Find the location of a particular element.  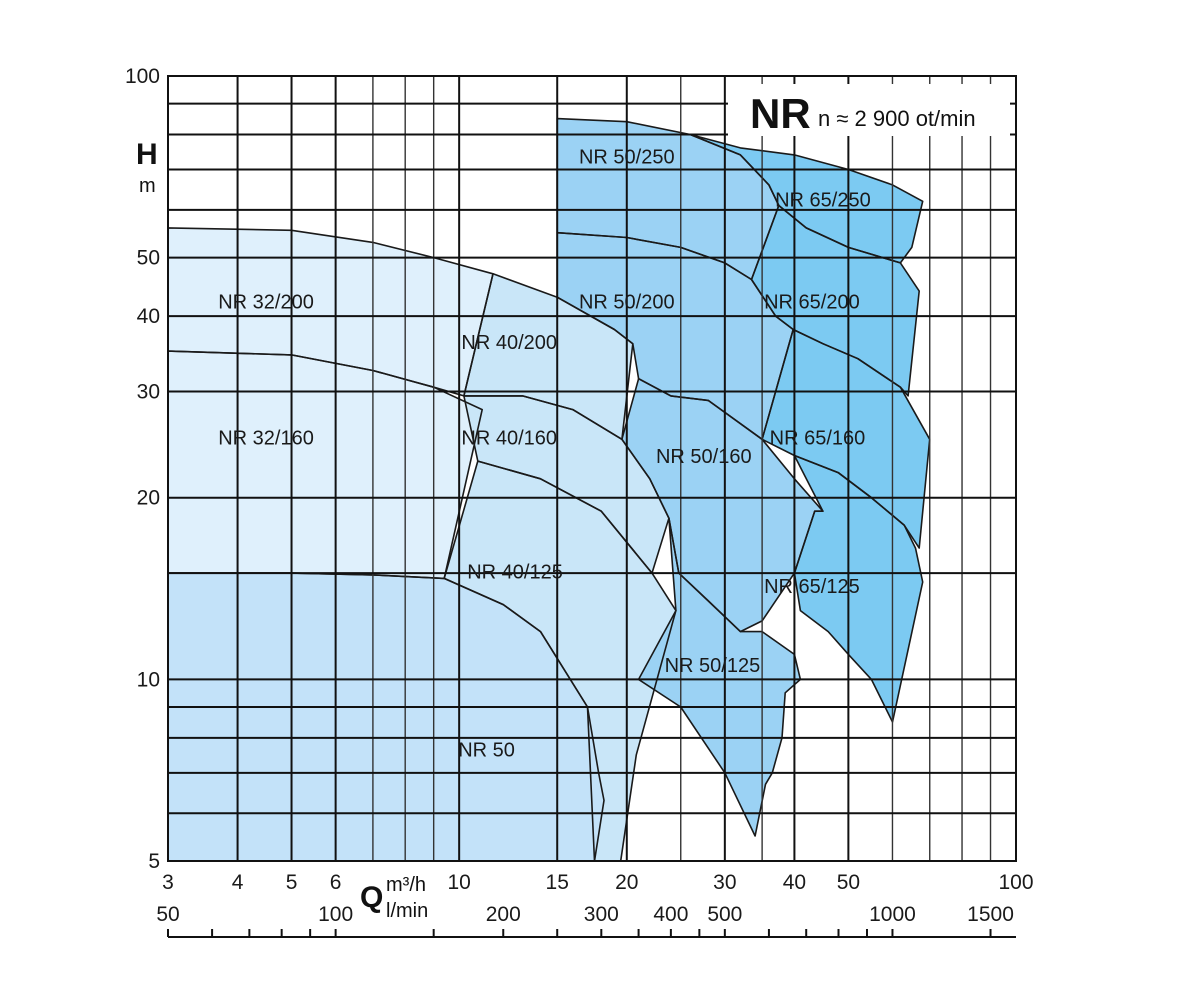

region-label-nr-40-125: NR 40/125 is located at coordinates (515, 572).